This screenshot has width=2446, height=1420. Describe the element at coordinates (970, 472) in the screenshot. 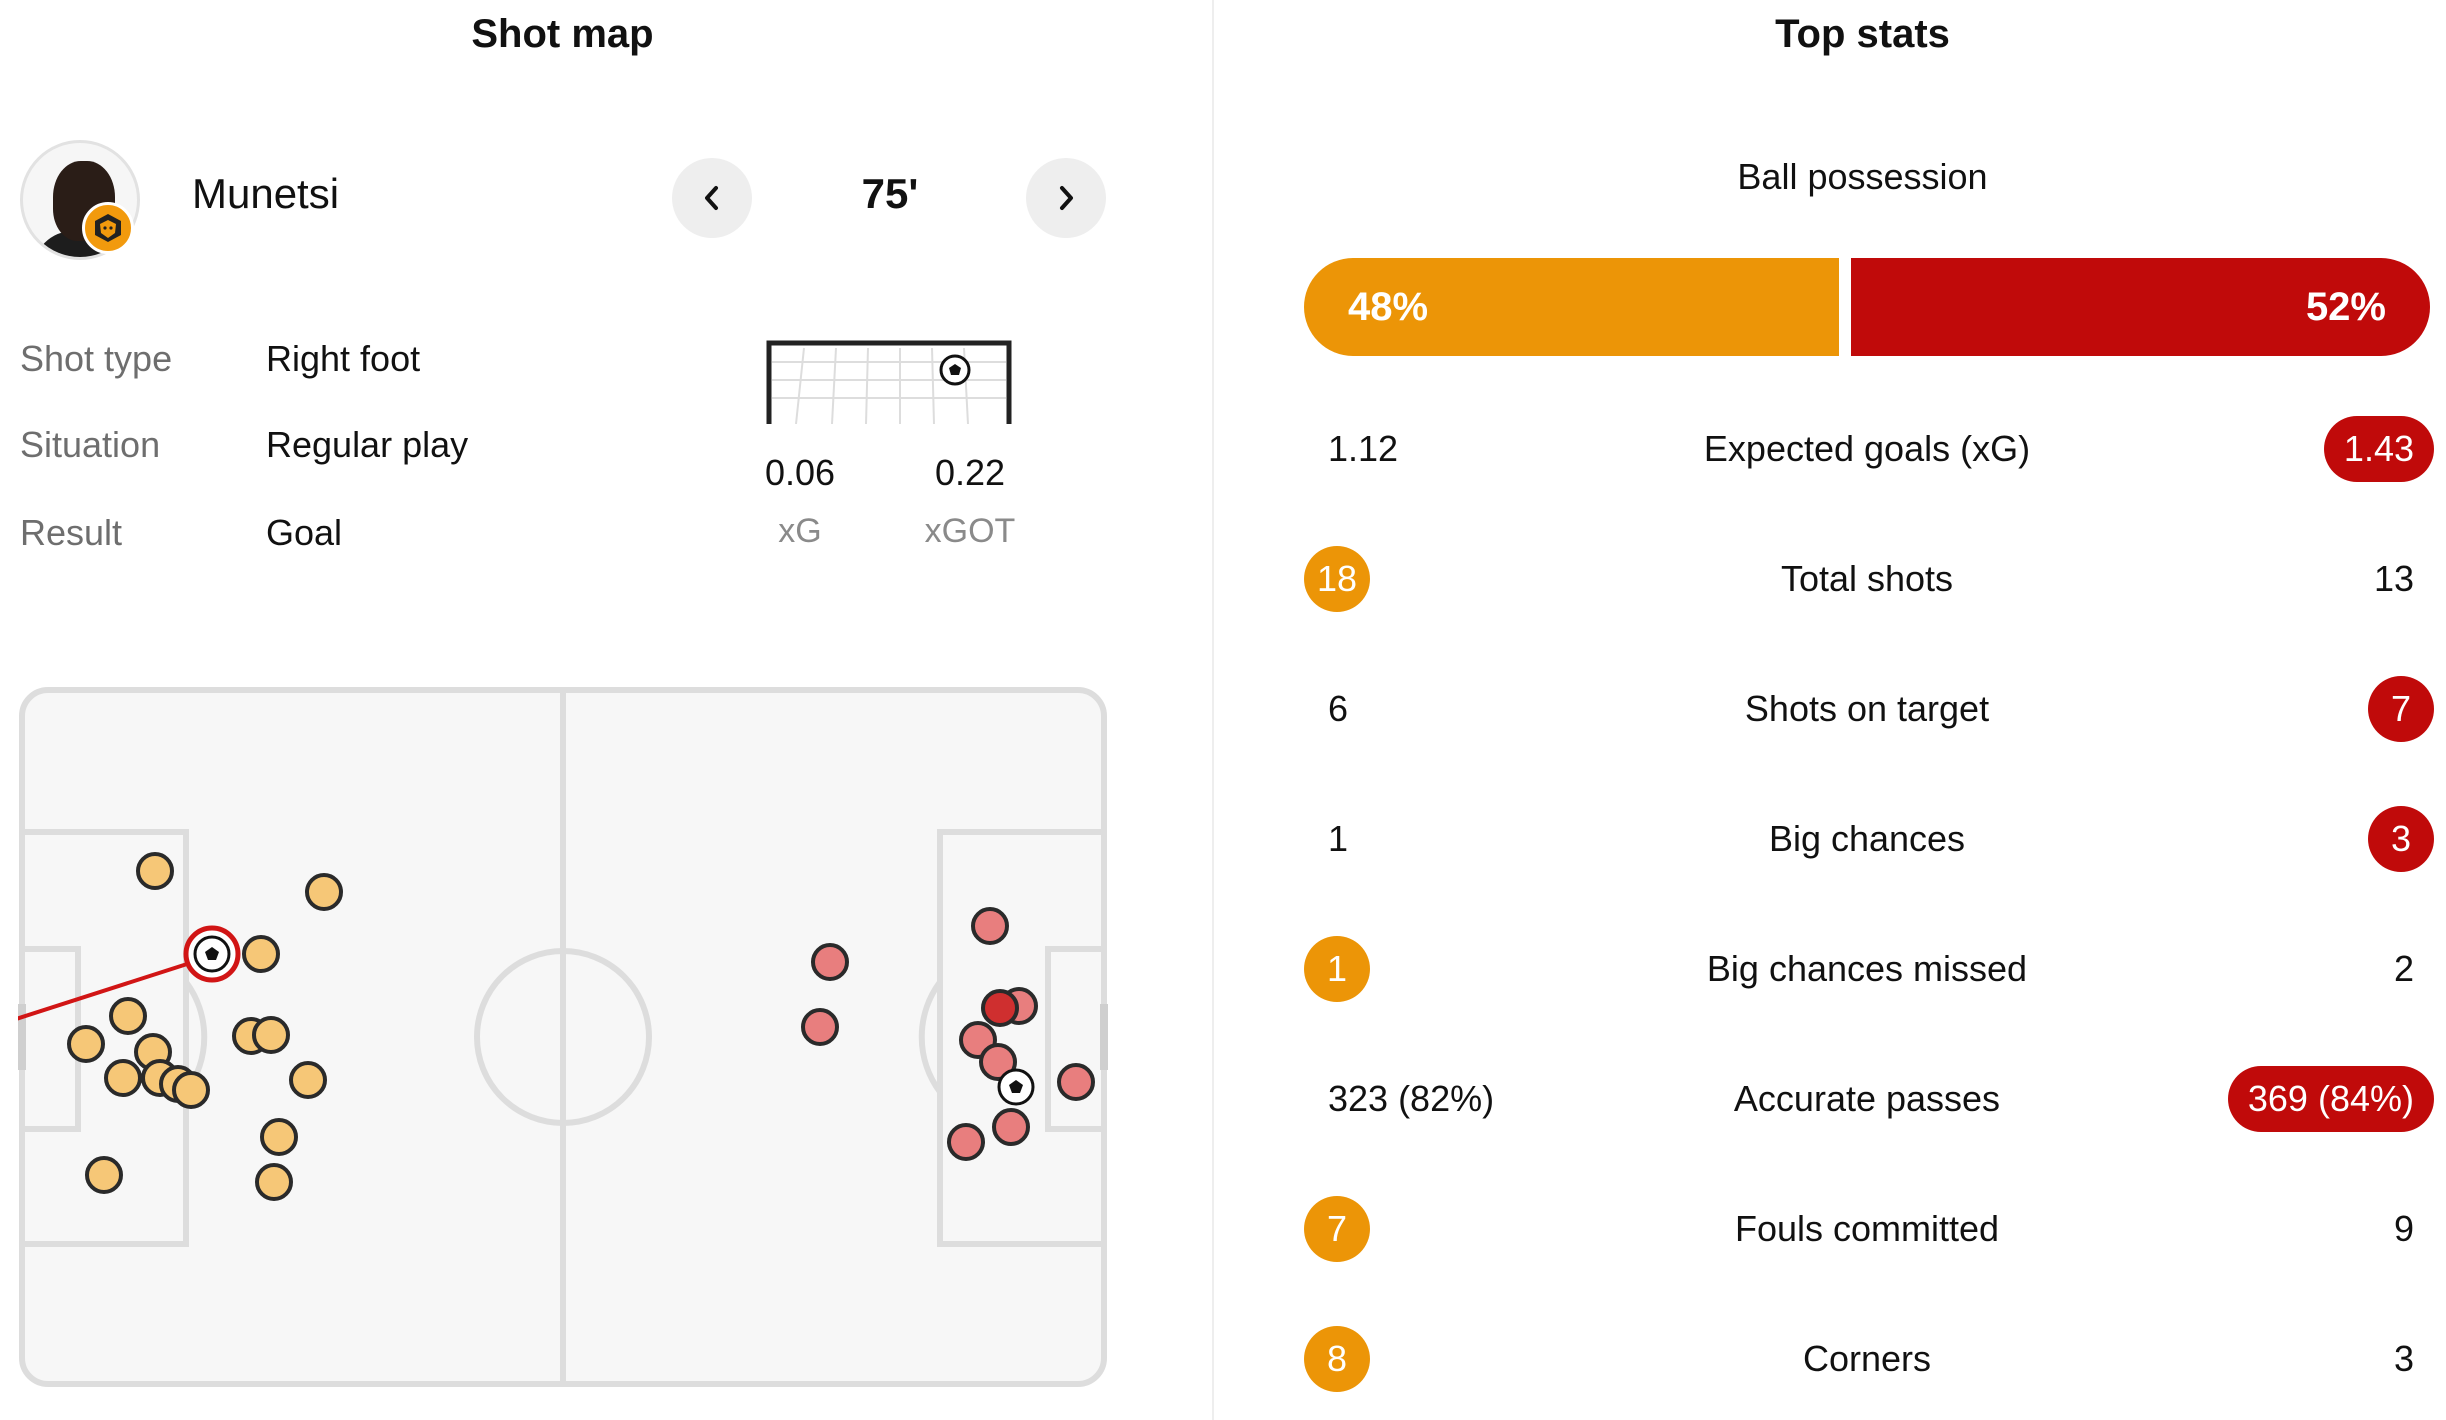

I see `xgot-value: 0.22` at that location.